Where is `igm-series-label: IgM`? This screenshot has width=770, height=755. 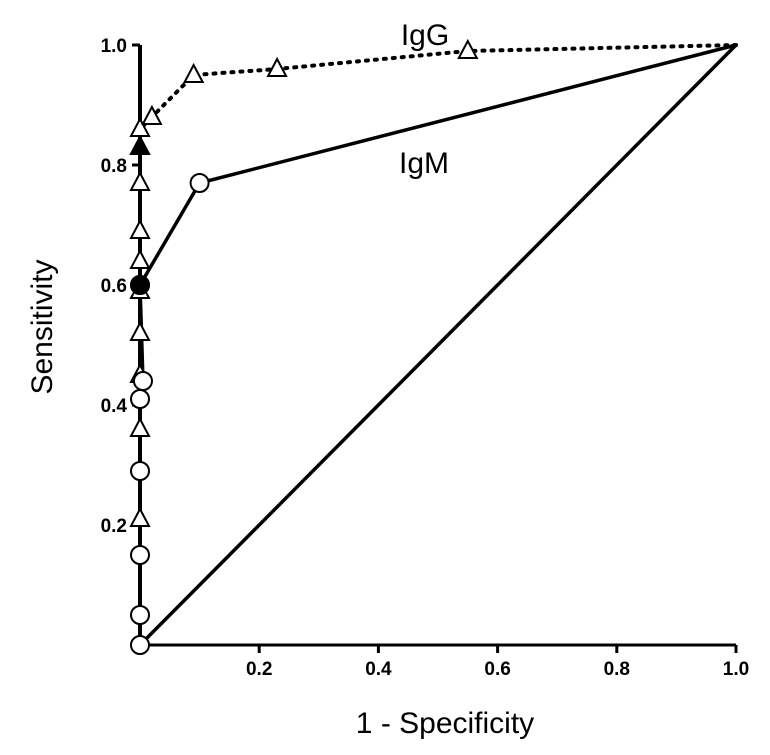
igm-series-label: IgM is located at coordinates (424, 163).